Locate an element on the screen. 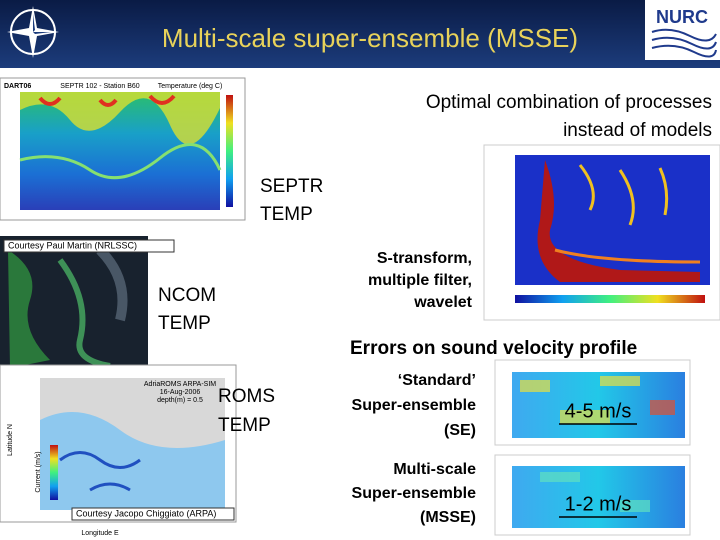 This screenshot has height=540, width=720. errors-heading: Errors on sound velocity profile is located at coordinates (493, 348).